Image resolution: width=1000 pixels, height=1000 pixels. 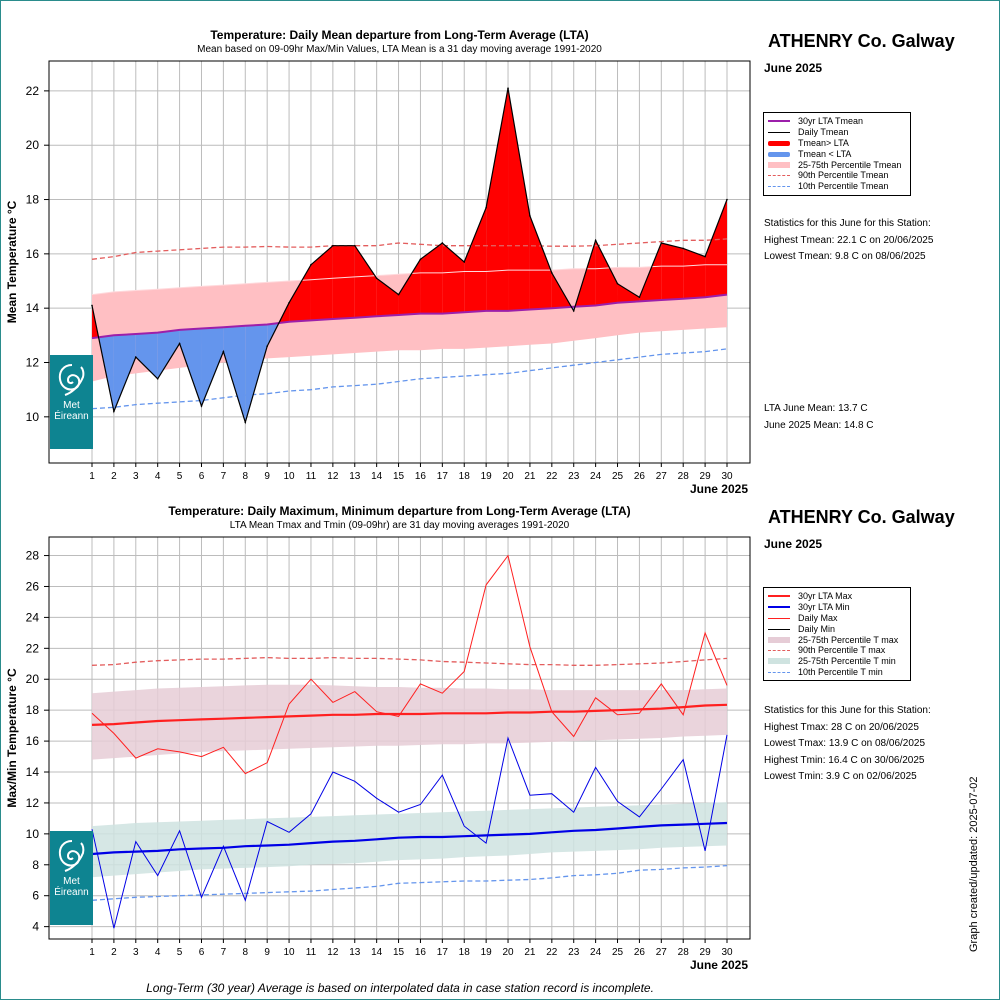 I want to click on top-ytick-label: 12, so click(x=33, y=363).